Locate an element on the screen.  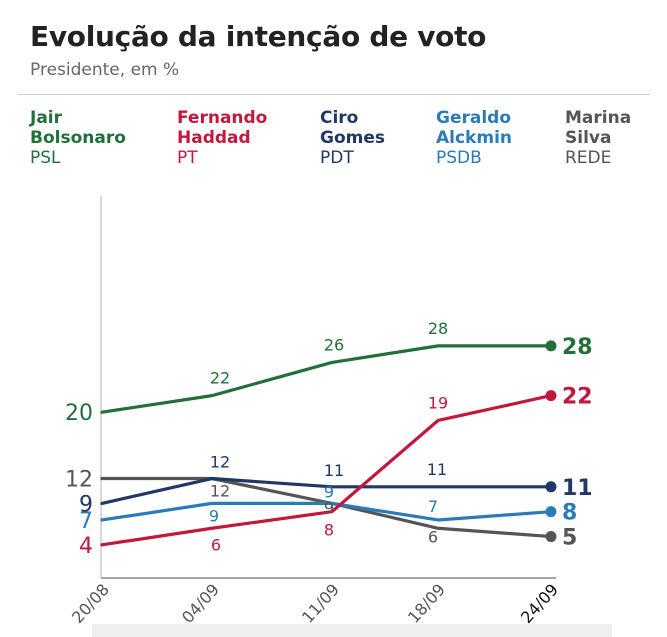
legend-name-first: Marina is located at coordinates (598, 118).